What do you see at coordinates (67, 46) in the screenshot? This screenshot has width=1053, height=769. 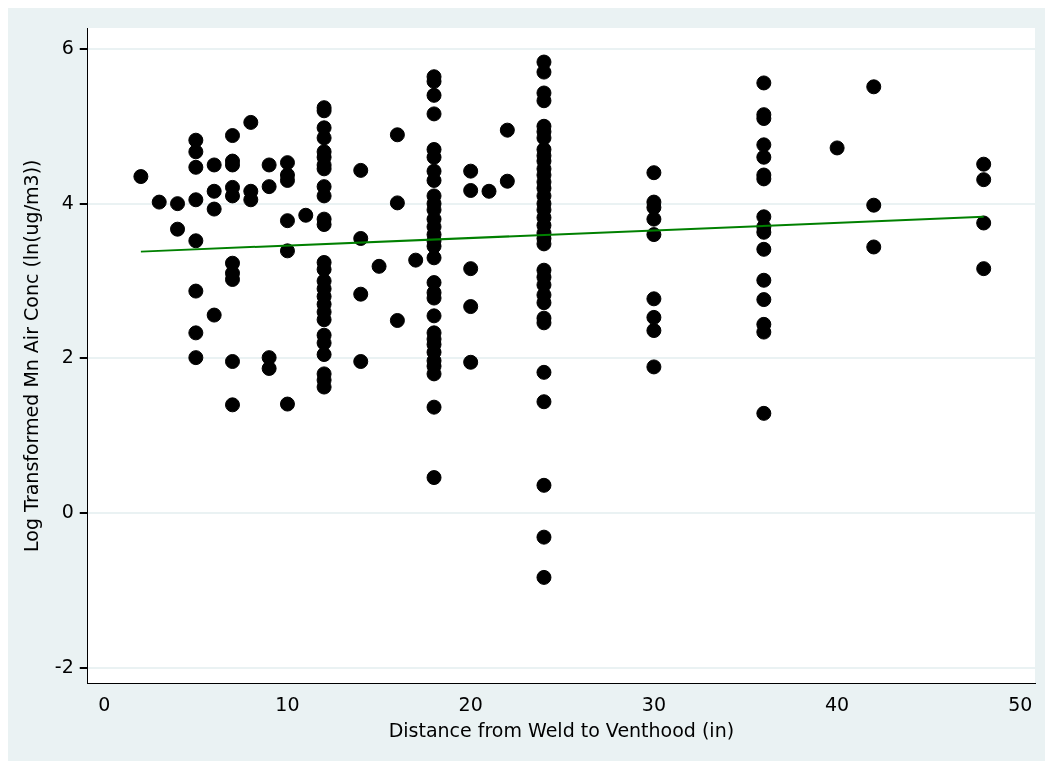 I see `y-tick-label: 6` at bounding box center [67, 46].